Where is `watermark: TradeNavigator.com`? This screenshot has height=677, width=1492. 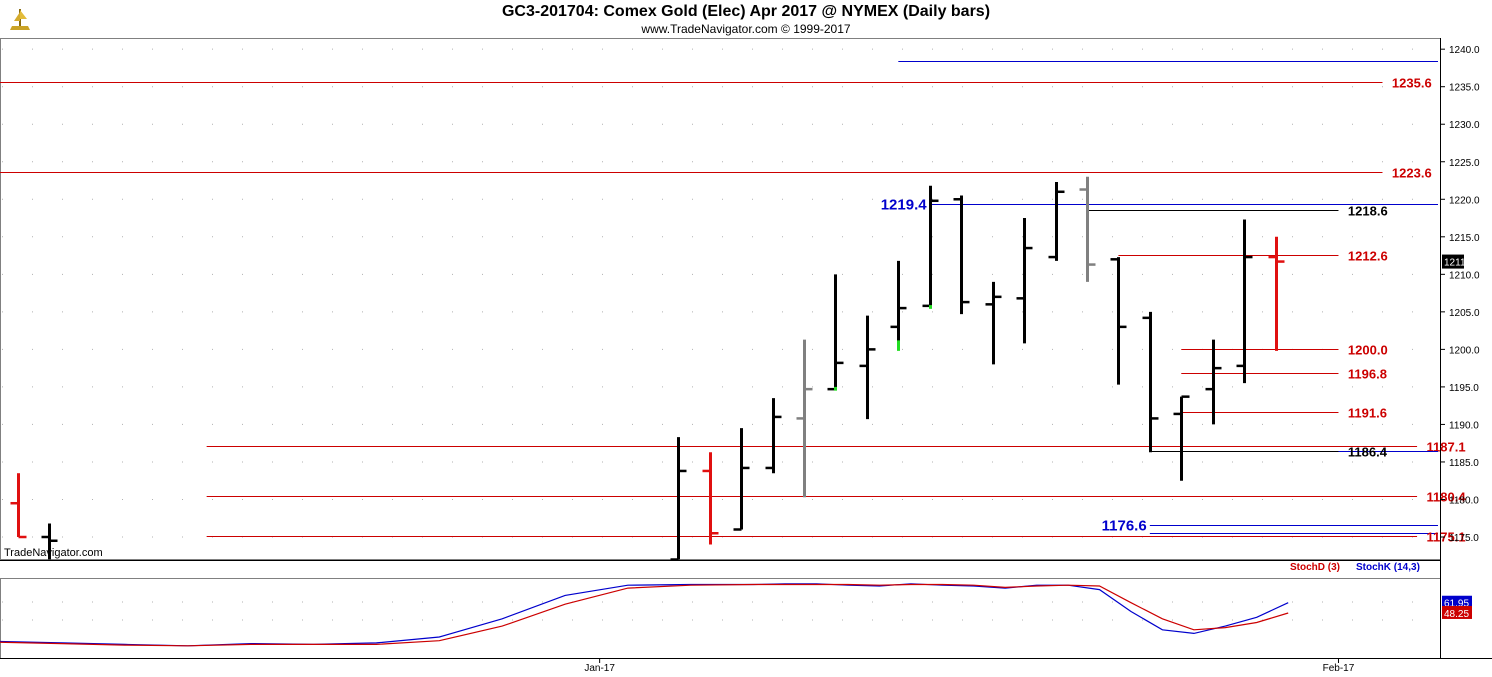
watermark: TradeNavigator.com is located at coordinates (53, 553).